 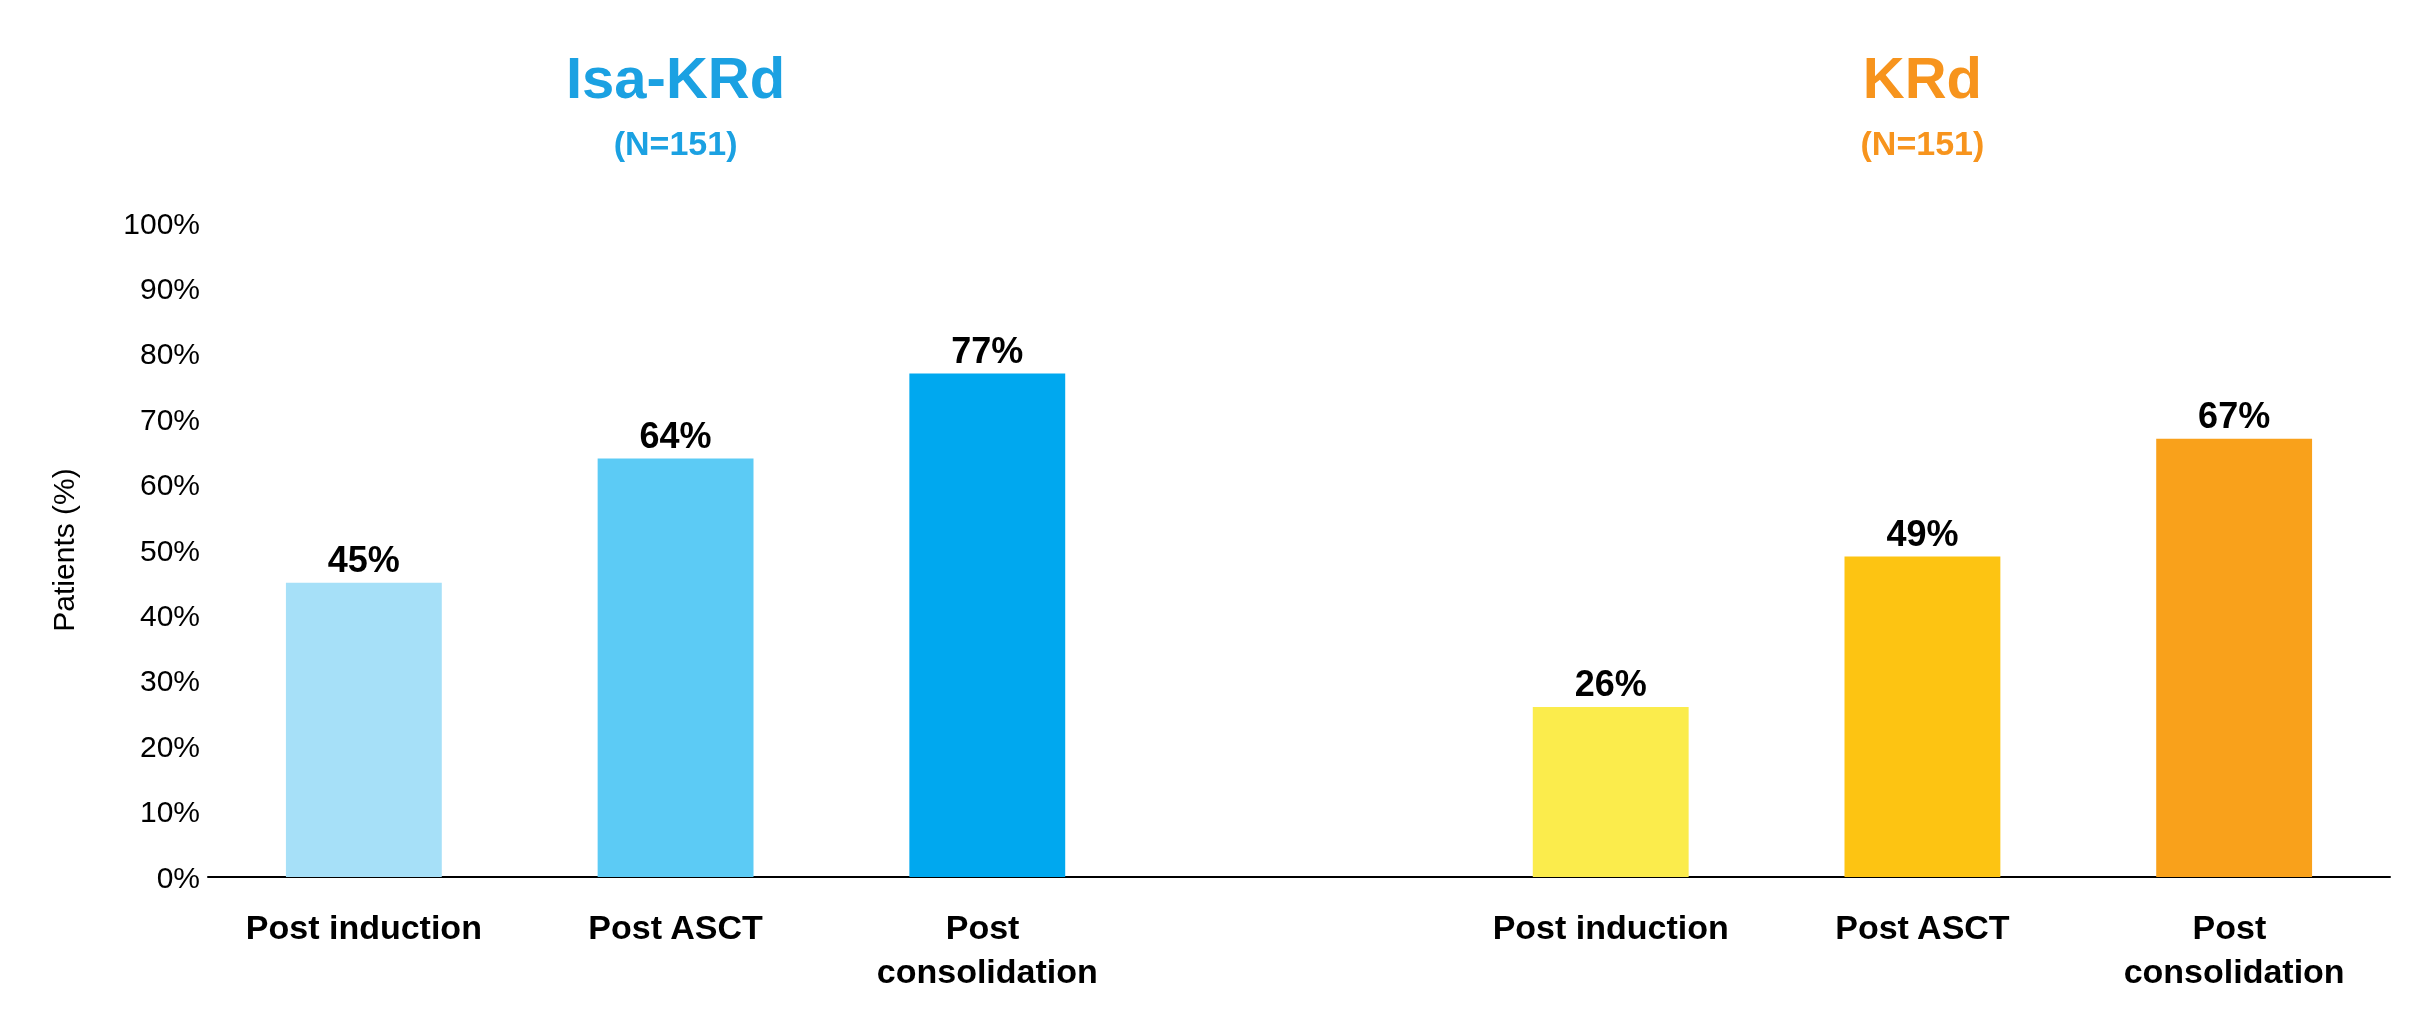 What do you see at coordinates (169, 615) in the screenshot?
I see `y-tick-label: 40%` at bounding box center [169, 615].